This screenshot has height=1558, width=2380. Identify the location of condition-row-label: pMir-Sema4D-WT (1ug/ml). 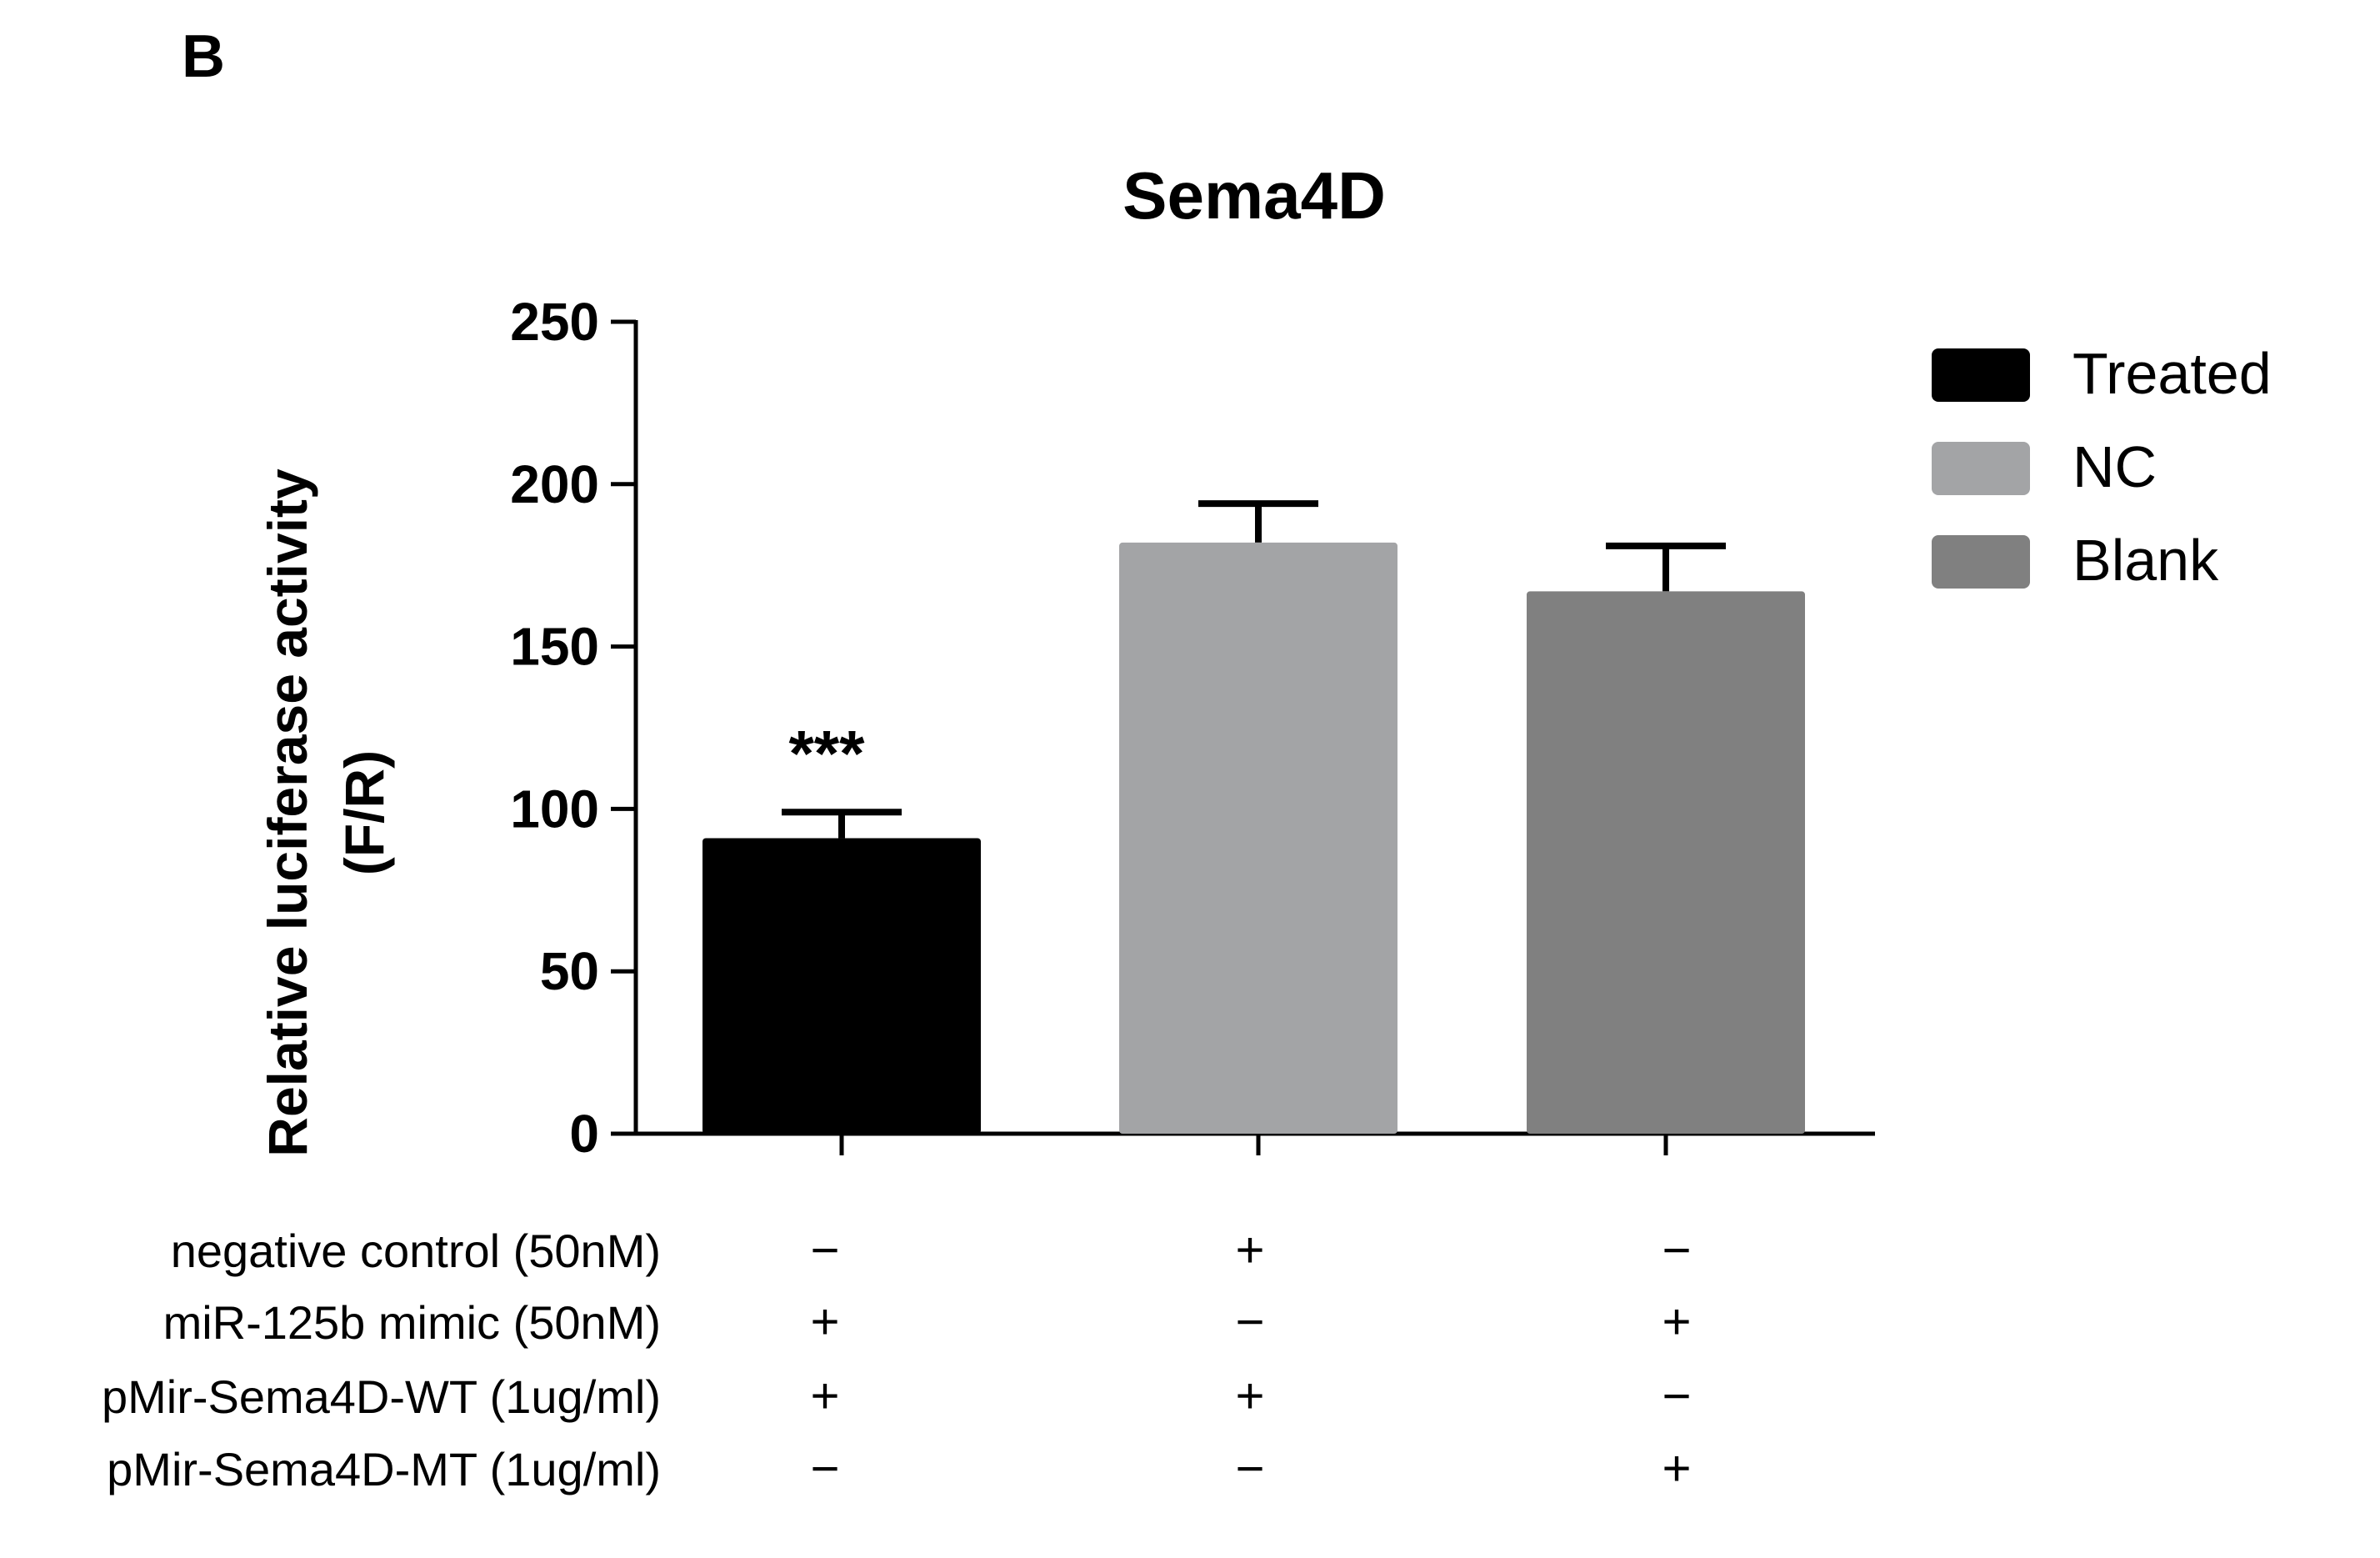
(381, 1396).